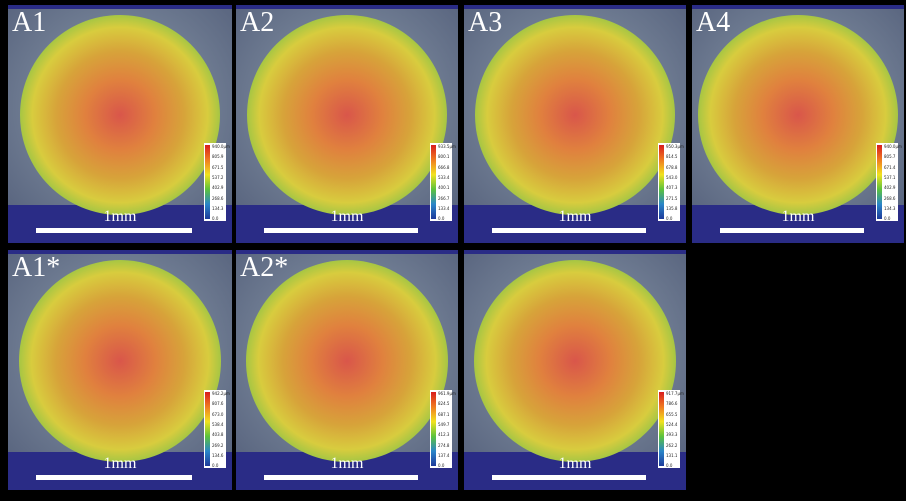 Image resolution: width=906 pixels, height=501 pixels. What do you see at coordinates (36, 267) in the screenshot?
I see `panel-label: A1*` at bounding box center [36, 267].